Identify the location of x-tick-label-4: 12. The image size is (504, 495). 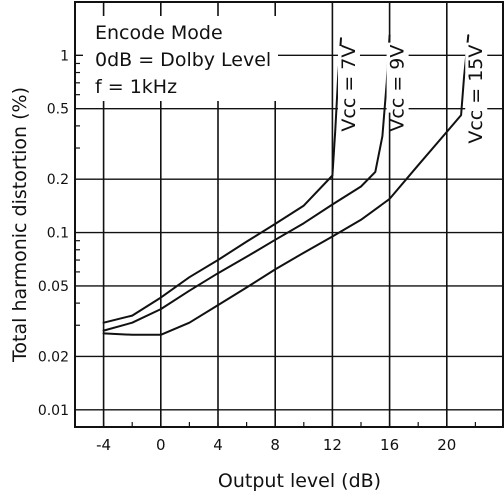
(332, 445).